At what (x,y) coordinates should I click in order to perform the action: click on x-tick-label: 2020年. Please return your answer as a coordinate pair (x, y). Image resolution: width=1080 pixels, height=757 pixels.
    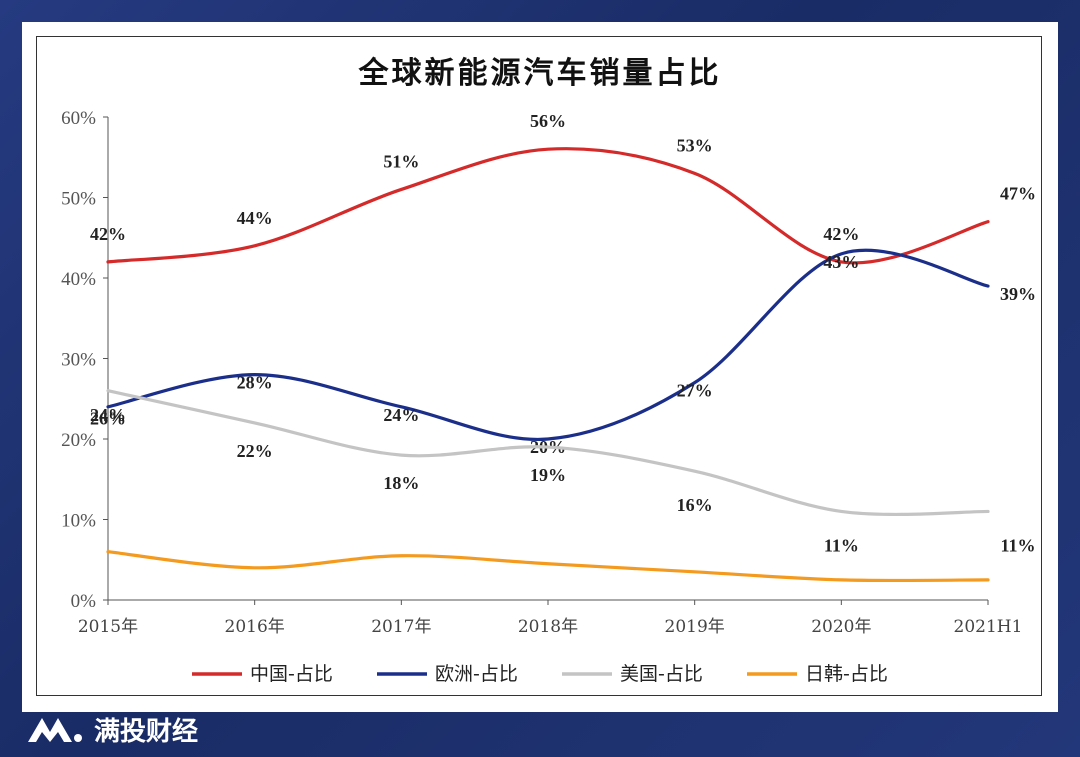
    Looking at the image, I should click on (841, 627).